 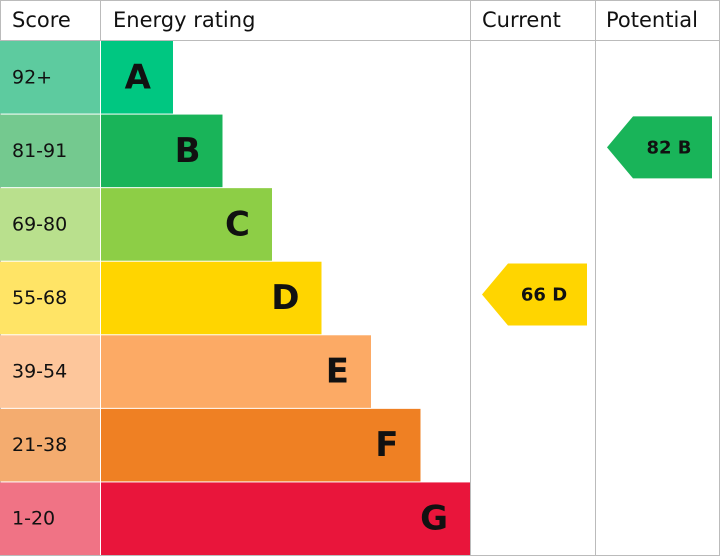 What do you see at coordinates (521, 20) in the screenshot?
I see `header-current: Current` at bounding box center [521, 20].